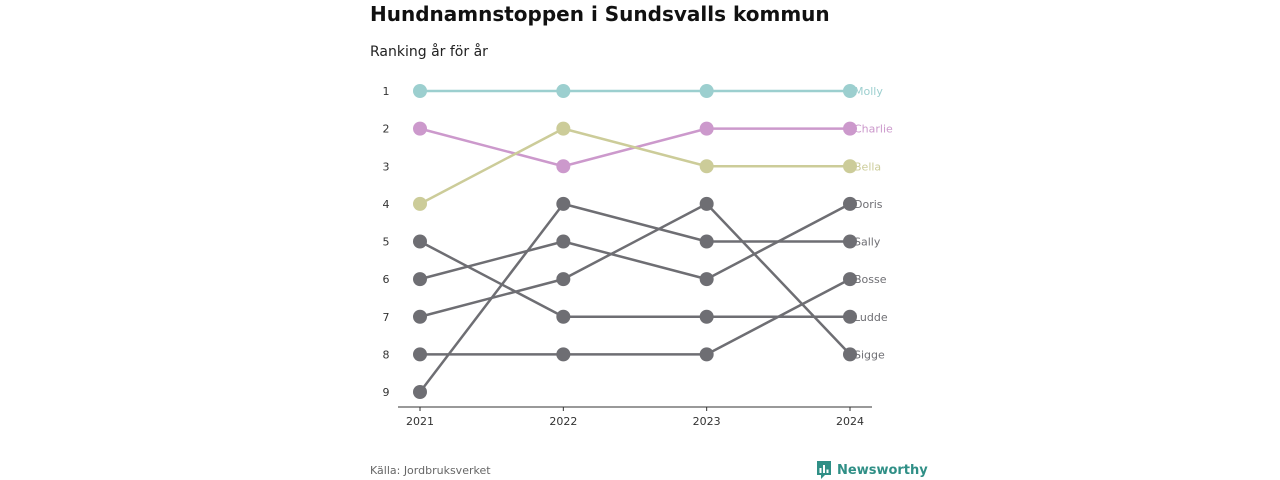  What do you see at coordinates (868, 204) in the screenshot?
I see `series-label-doris: Doris` at bounding box center [868, 204].